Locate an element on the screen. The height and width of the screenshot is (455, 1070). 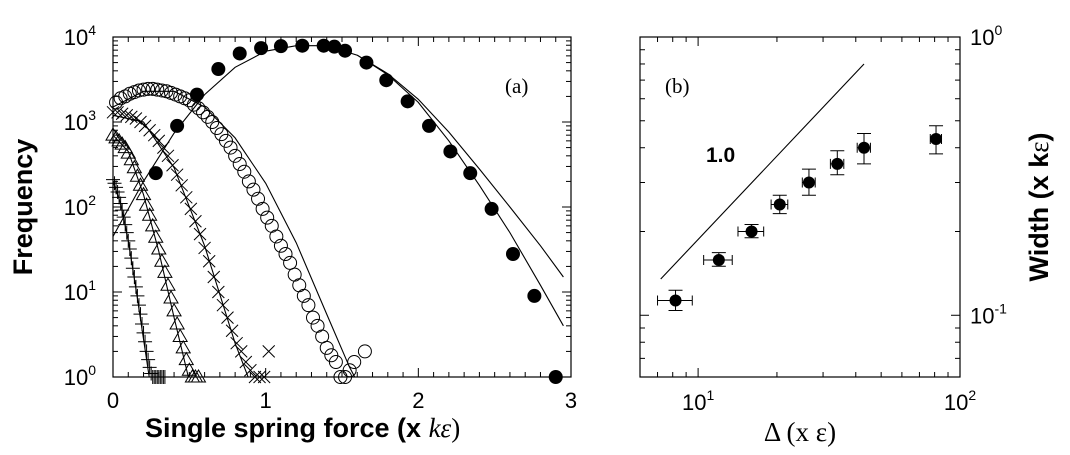
panel-a-x-axis-title: Single spring force (x kε) is located at coordinates (302, 428).